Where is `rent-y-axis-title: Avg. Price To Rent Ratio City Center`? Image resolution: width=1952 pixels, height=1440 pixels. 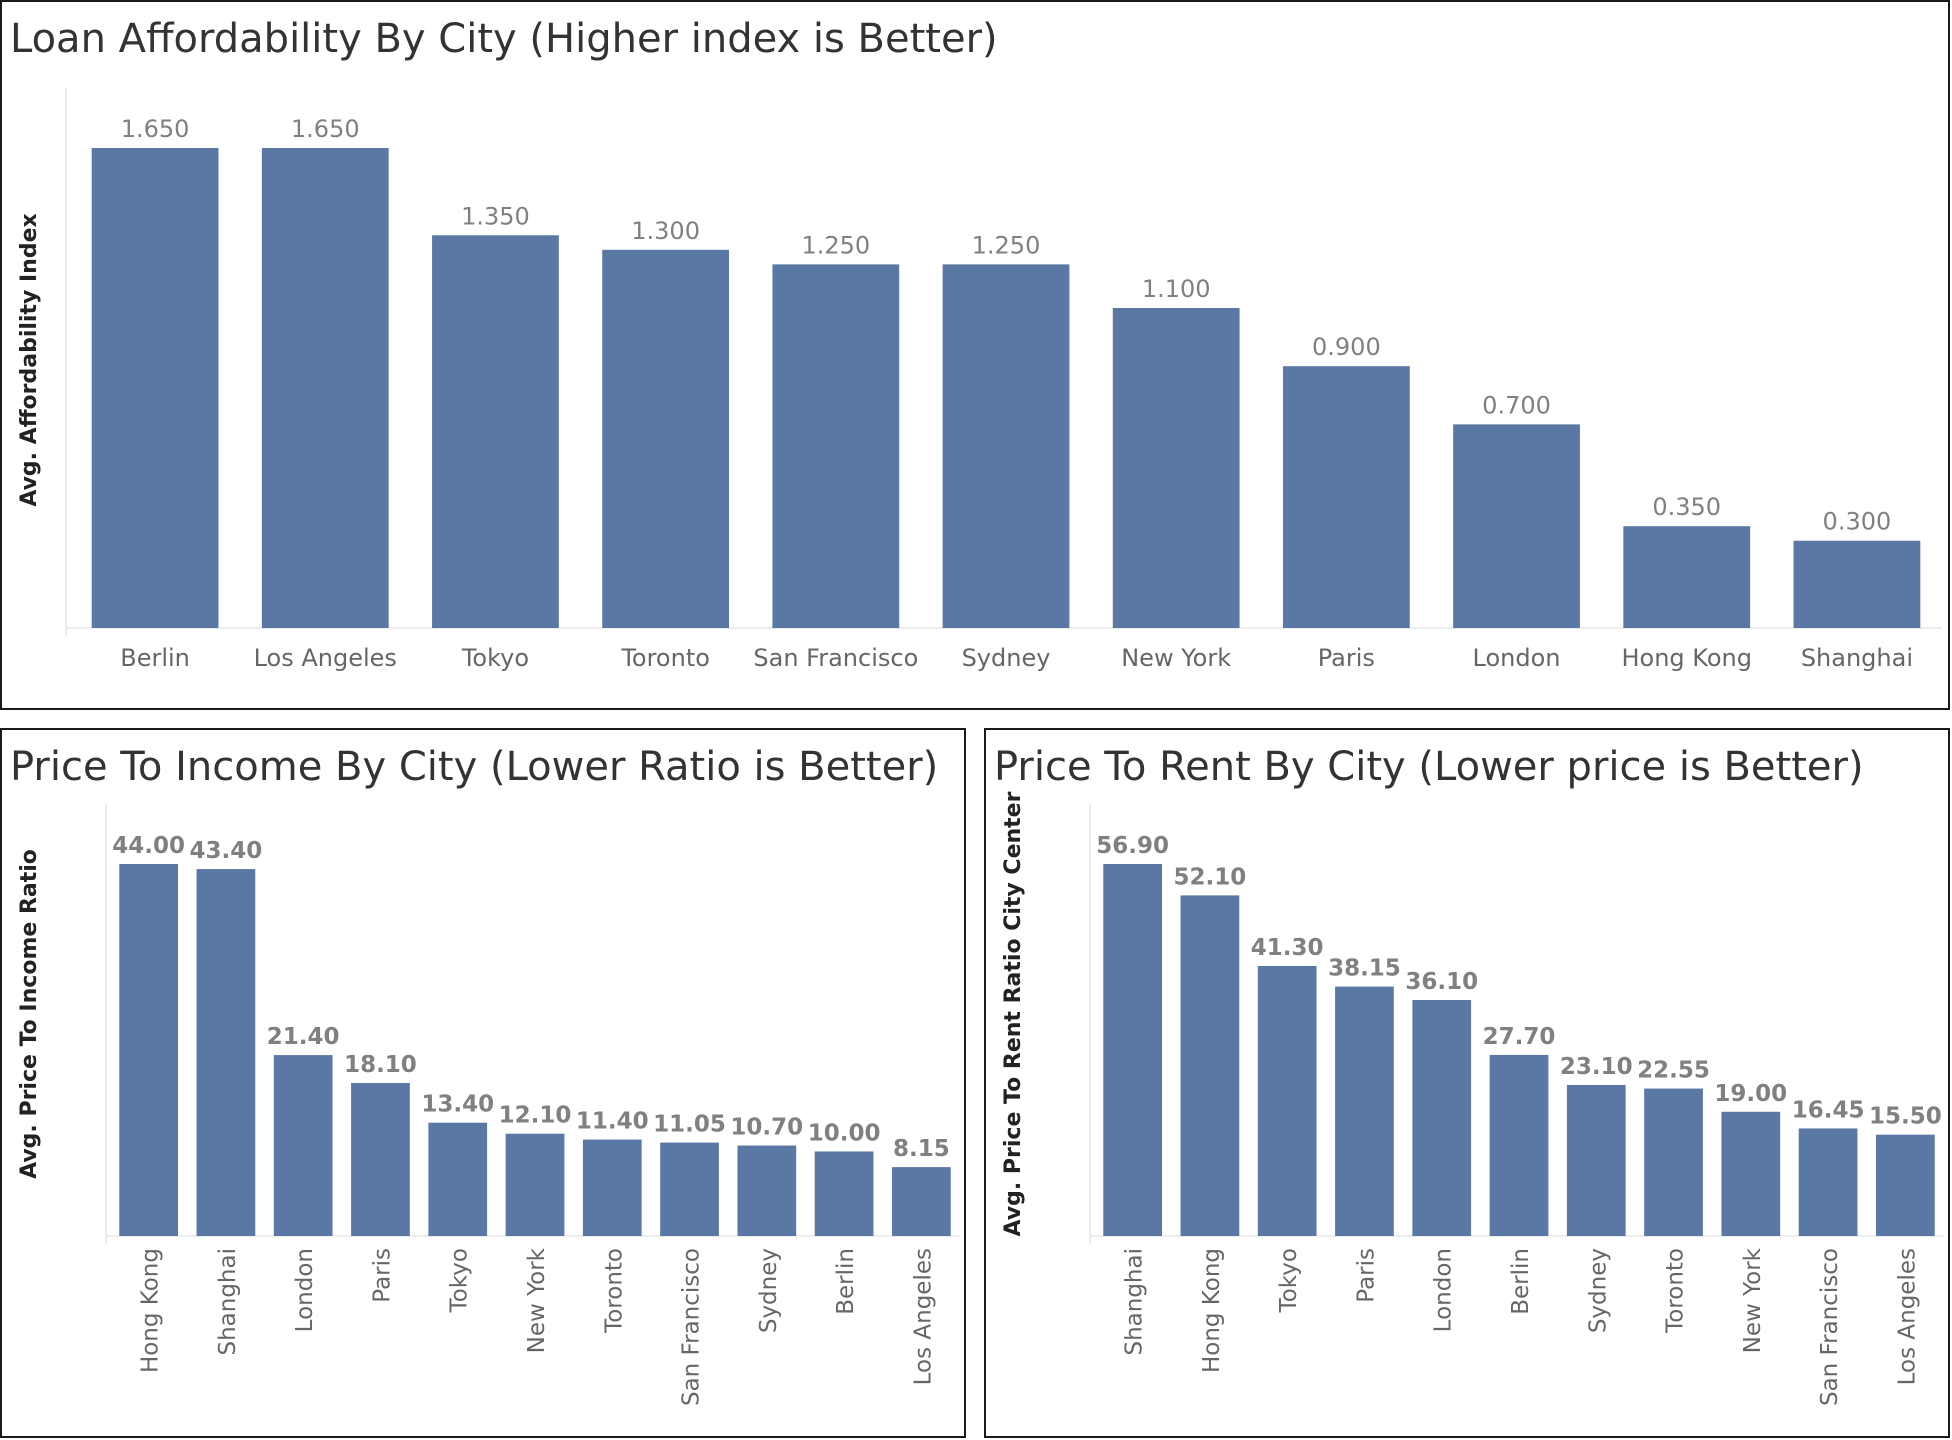
rent-y-axis-title: Avg. Price To Rent Ratio City Center is located at coordinates (1013, 1013).